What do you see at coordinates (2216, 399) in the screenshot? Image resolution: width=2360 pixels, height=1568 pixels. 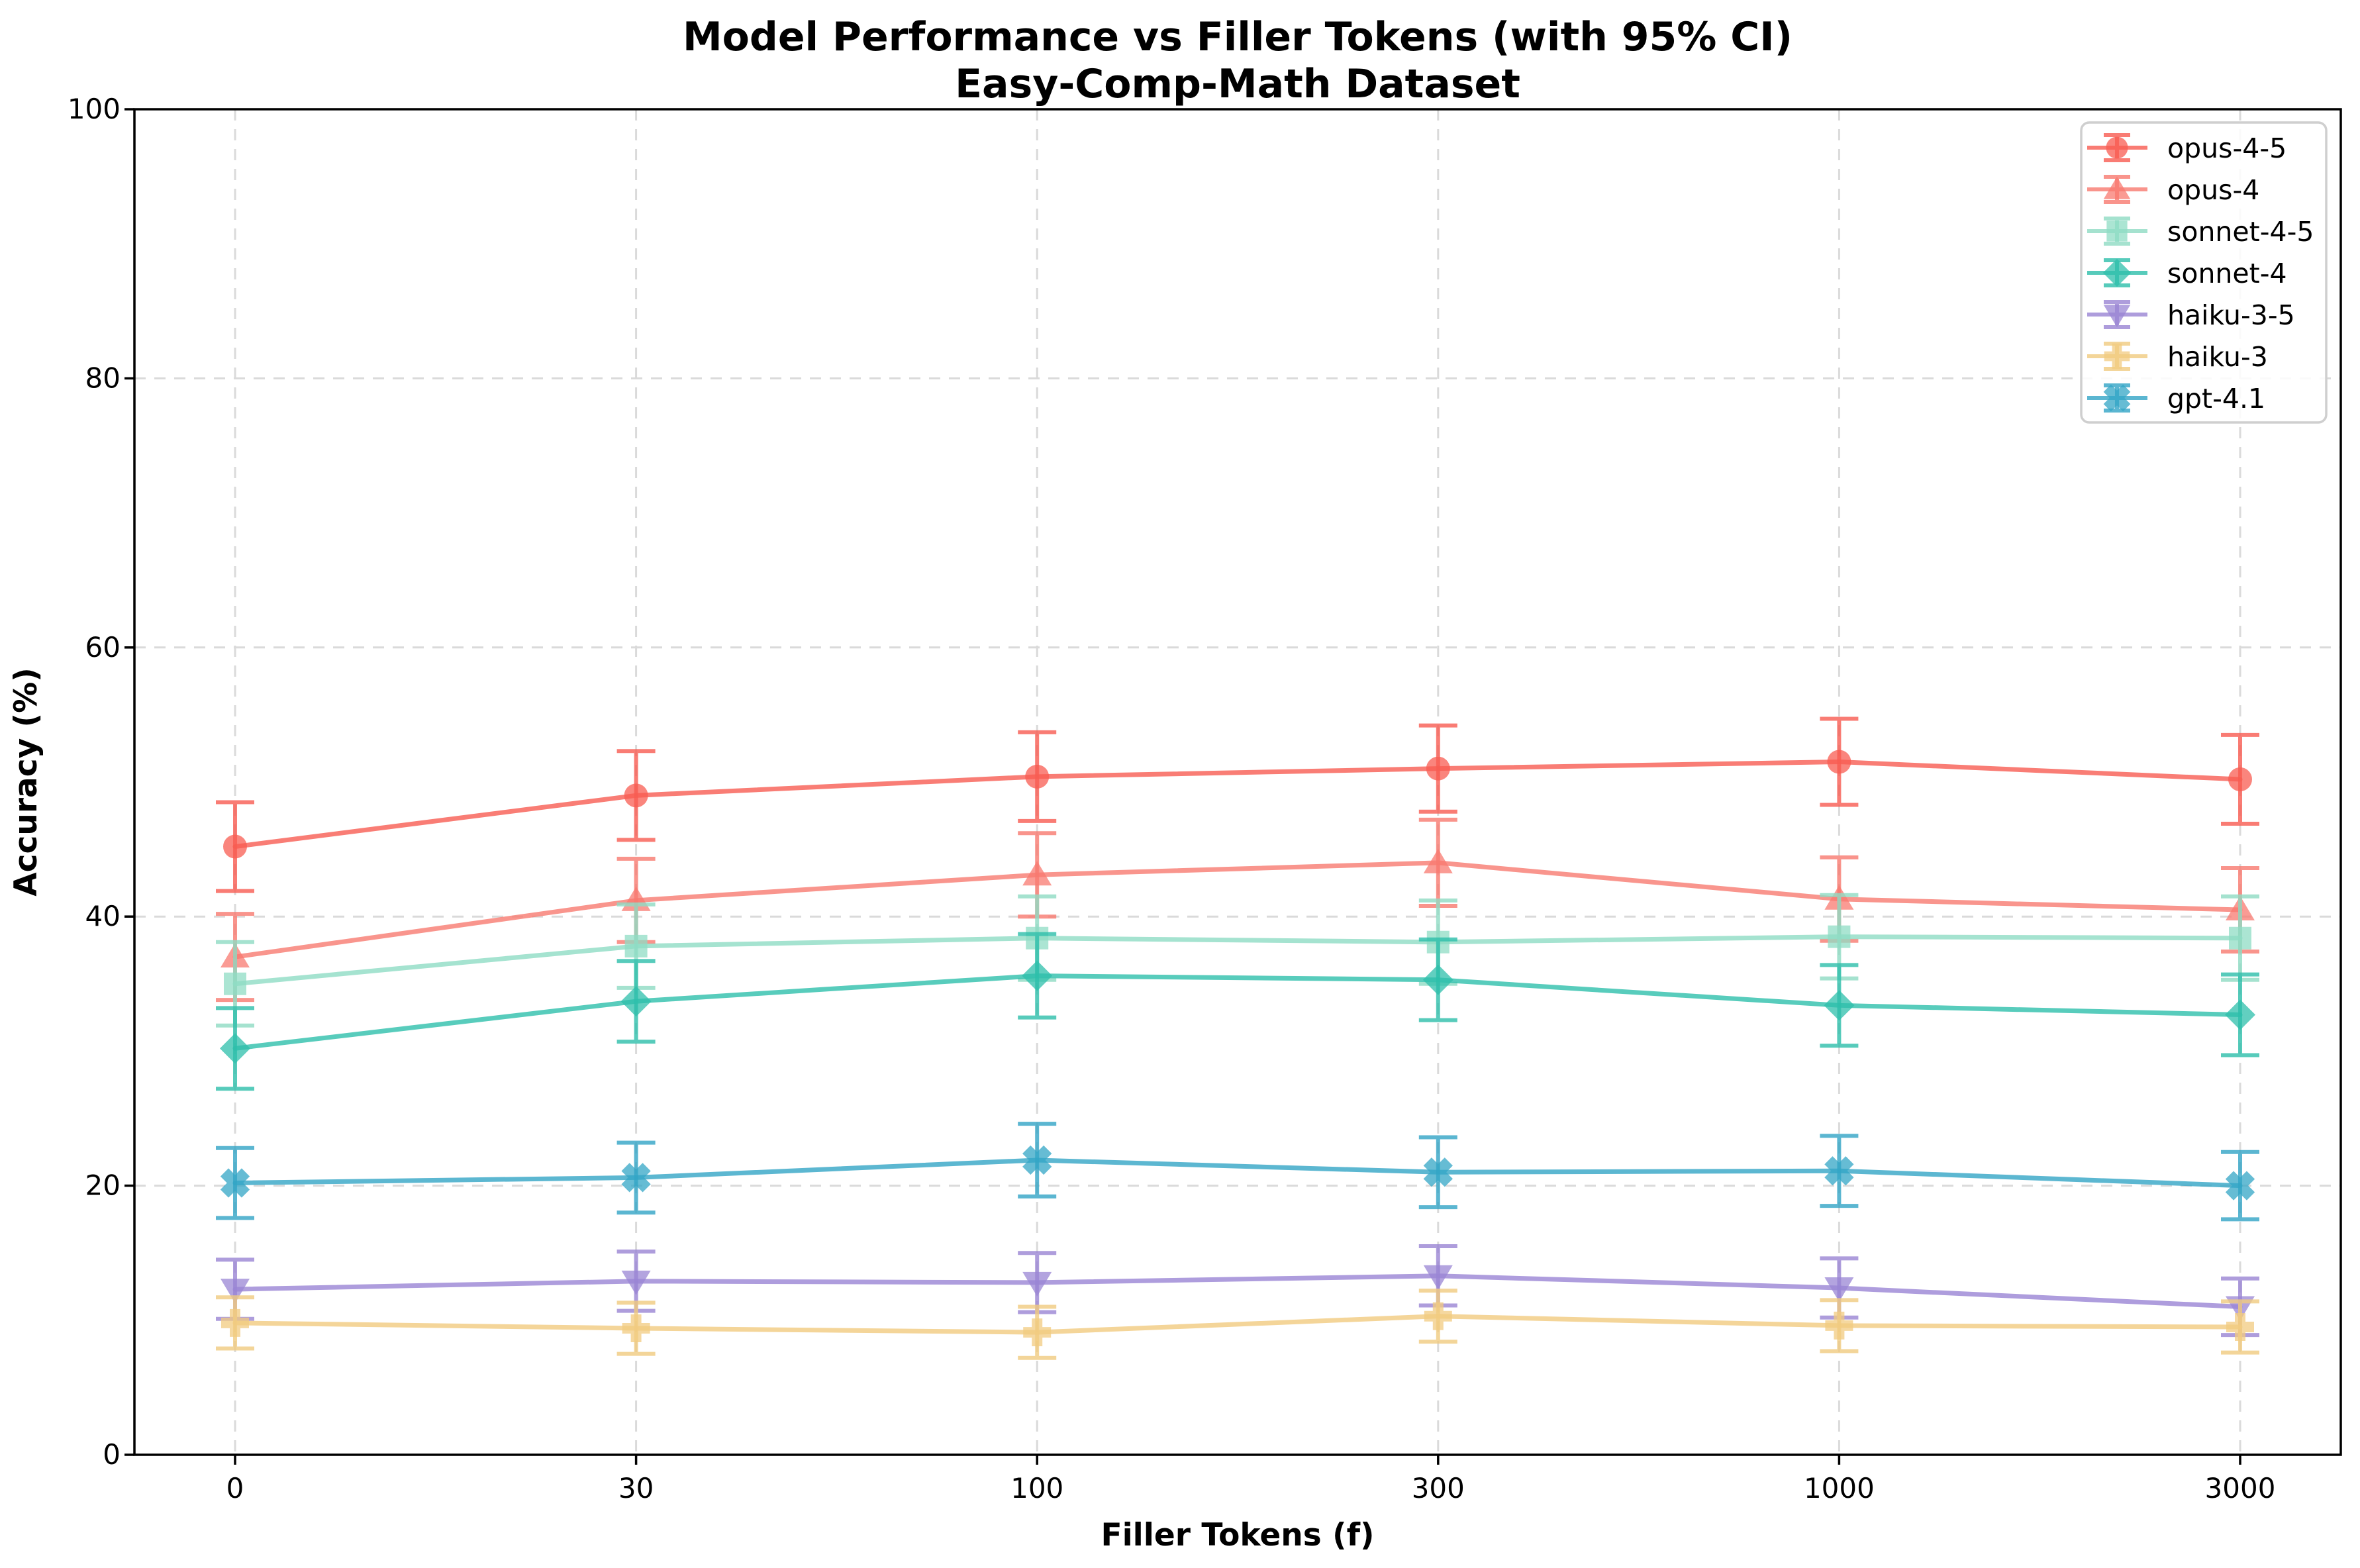 I see `legend-label-gpt-4.1: gpt-4.1` at bounding box center [2216, 399].